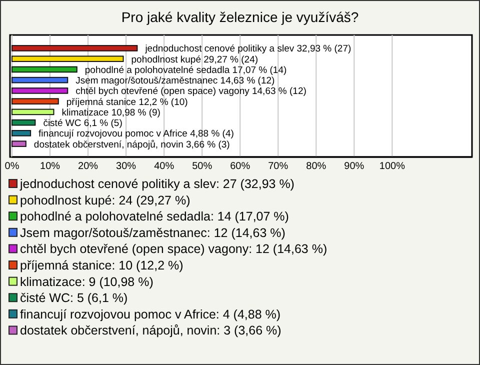 This screenshot has width=480, height=365. I want to click on legend-label: dostatek občerstvení, nápojů, novin: 3 (3,66 %), so click(151, 331).